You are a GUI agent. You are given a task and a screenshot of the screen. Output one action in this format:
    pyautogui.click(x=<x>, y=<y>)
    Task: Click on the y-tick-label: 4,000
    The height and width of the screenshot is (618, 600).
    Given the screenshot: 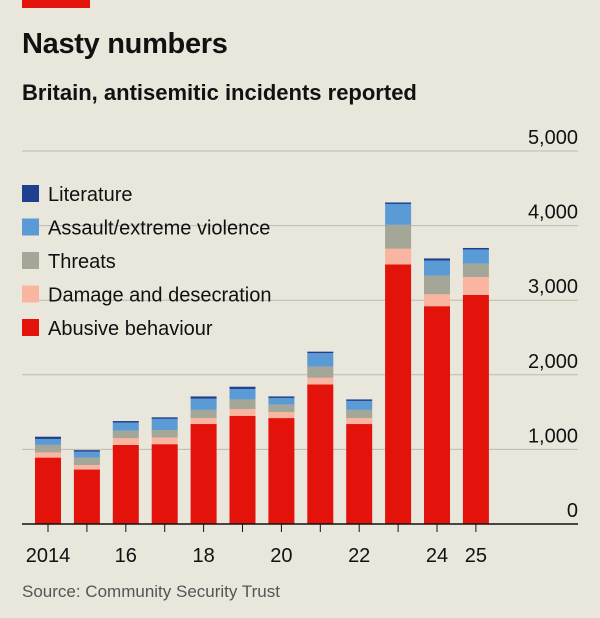 What is the action you would take?
    pyautogui.click(x=553, y=213)
    